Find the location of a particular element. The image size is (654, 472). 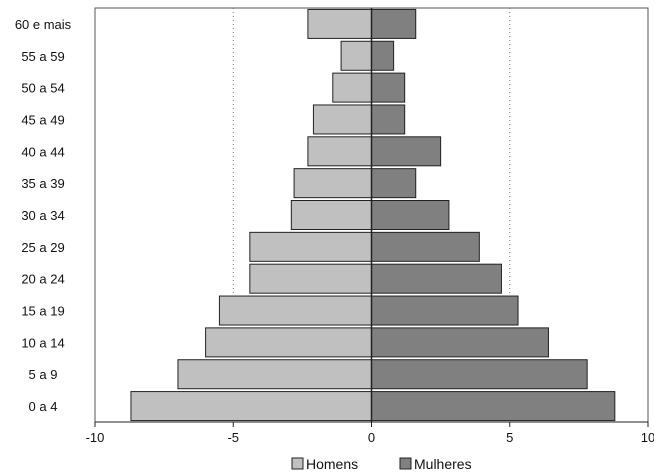

x-tick-label: -10 is located at coordinates (95, 437).